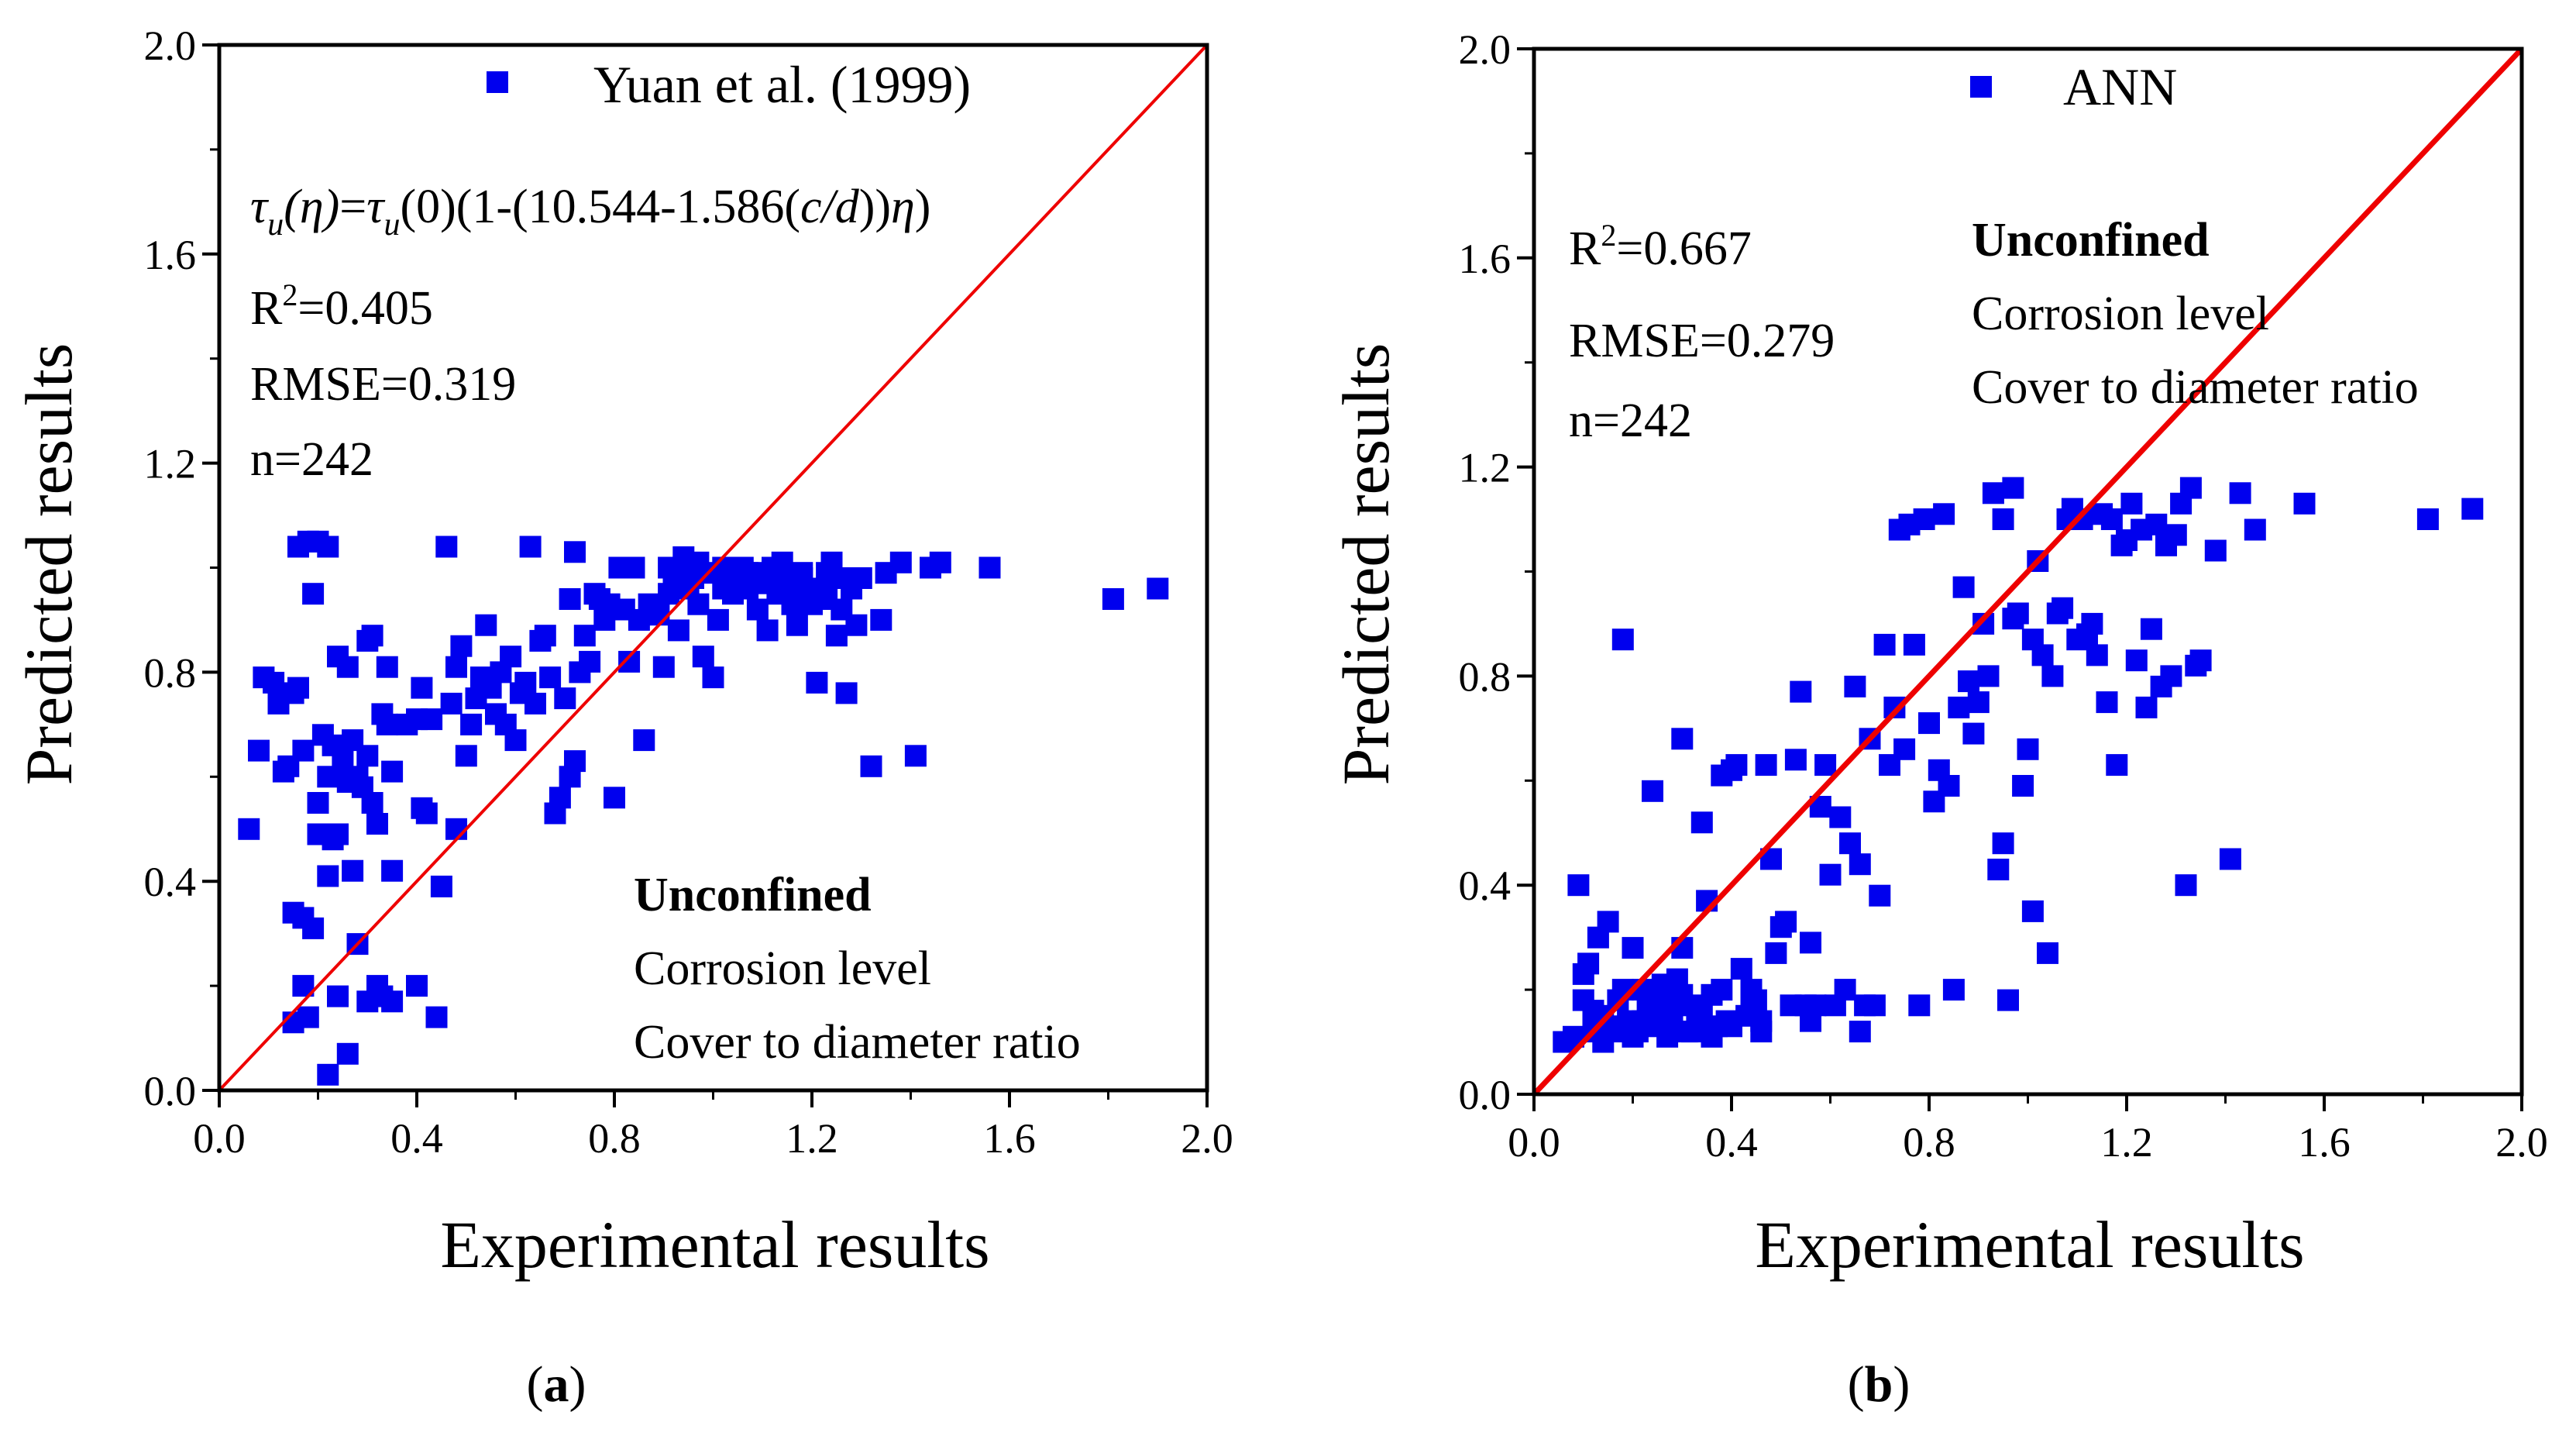 Image resolution: width=2576 pixels, height=1436 pixels. Describe the element at coordinates (614, 1138) in the screenshot. I see `x-tick-label: 0.8` at that location.